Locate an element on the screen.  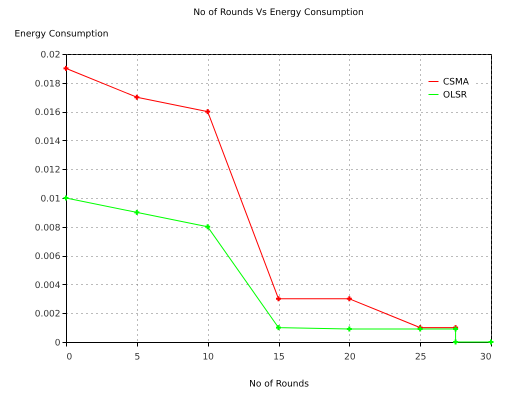
y-axis-title: Energy Consumption is located at coordinates (61, 35).